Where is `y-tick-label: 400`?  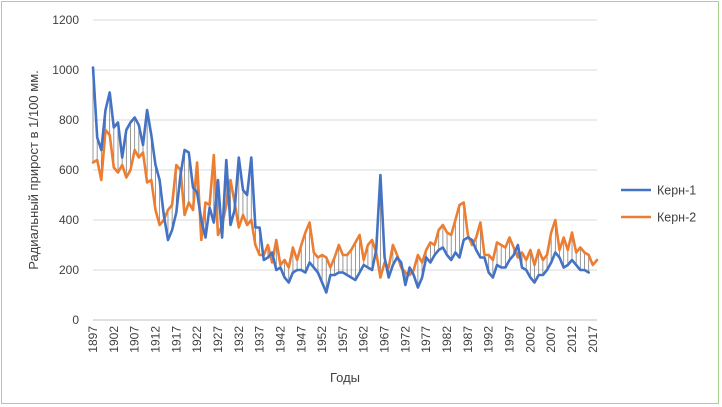
y-tick-label: 400 is located at coordinates (69, 220).